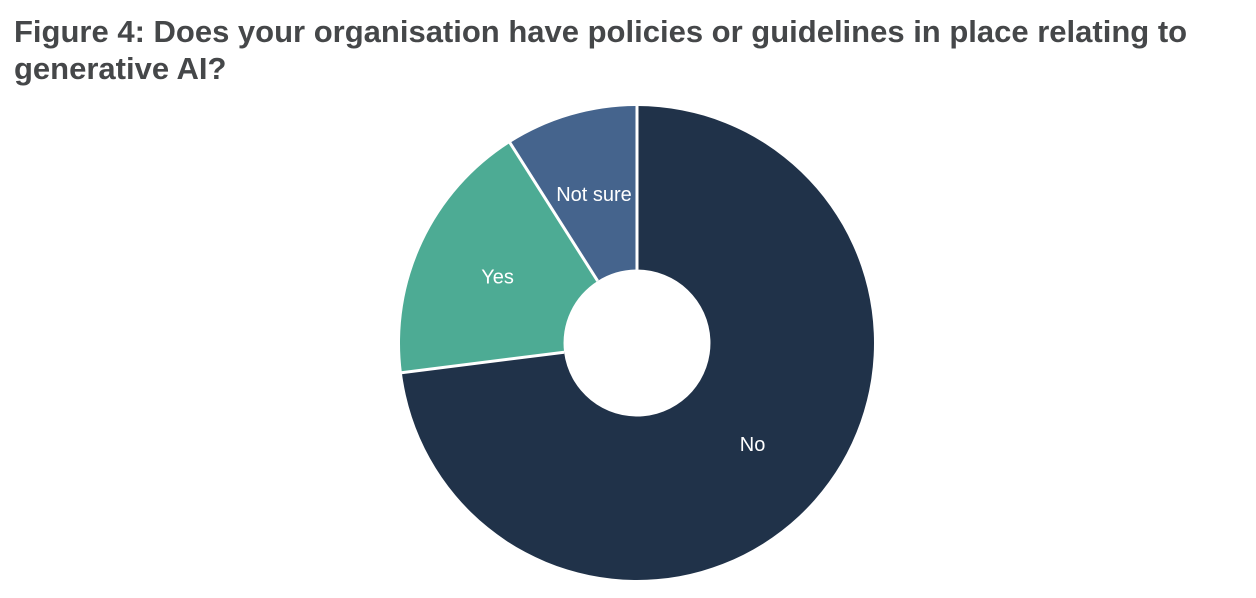 This screenshot has height=598, width=1256. What do you see at coordinates (120, 68) in the screenshot?
I see `figure-title-line-2: generative AI?` at bounding box center [120, 68].